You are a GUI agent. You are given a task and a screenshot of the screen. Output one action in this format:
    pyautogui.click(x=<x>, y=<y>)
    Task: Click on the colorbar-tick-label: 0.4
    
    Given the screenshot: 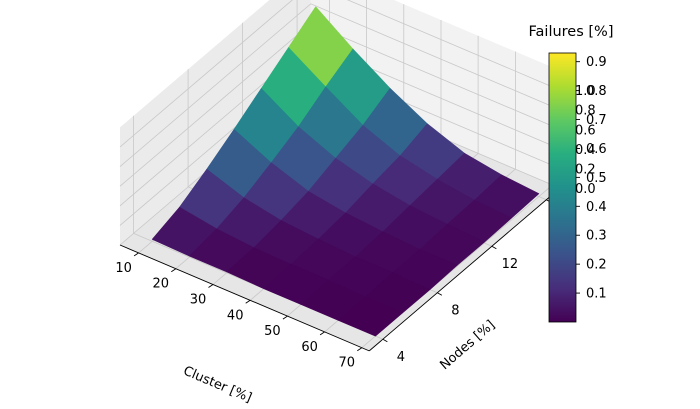 What is the action you would take?
    pyautogui.click(x=596, y=207)
    